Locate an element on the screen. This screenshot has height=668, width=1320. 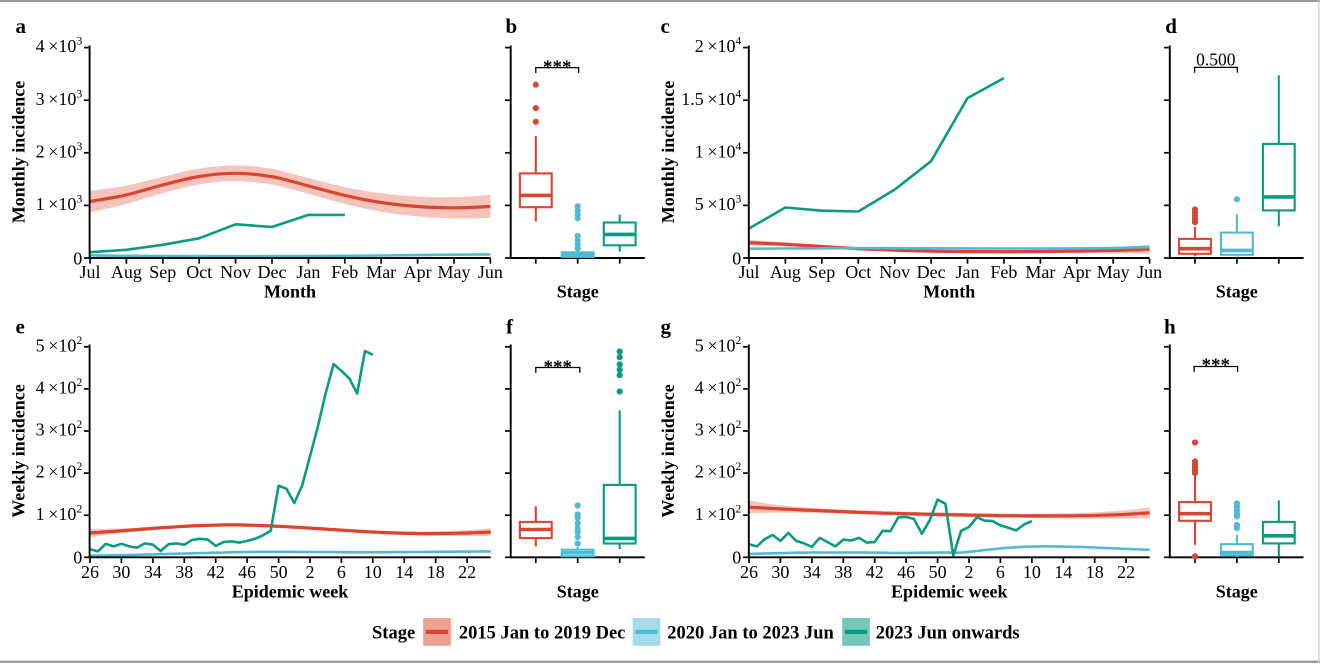
svg-text: h is located at coordinates (1170, 327).